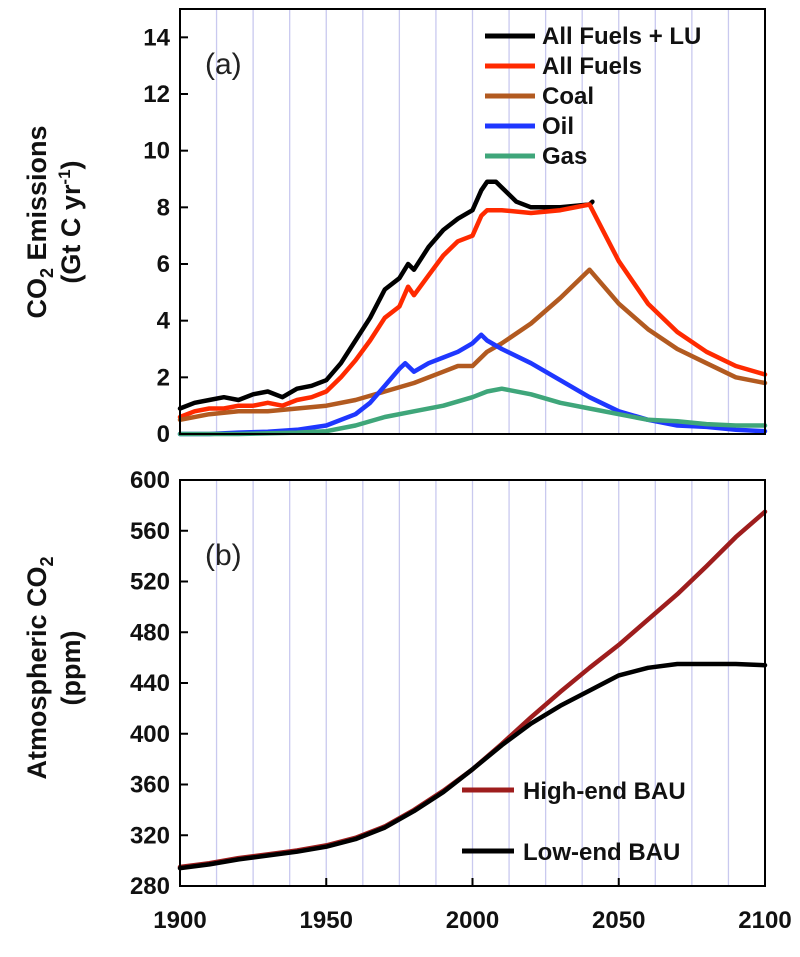 The width and height of the screenshot is (800, 957). What do you see at coordinates (472, 906) in the screenshot?
I see `panel-b-x-tick-labels: 1900 1950 2000 2050 2100` at bounding box center [472, 906].